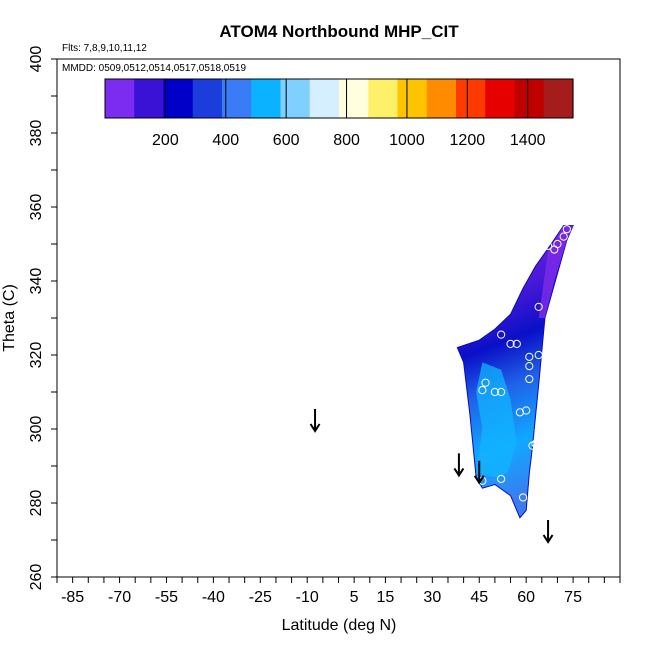 Image resolution: width=650 pixels, height=655 pixels. Describe the element at coordinates (407, 140) in the screenshot. I see `colorbar-tick-label: 1000` at that location.